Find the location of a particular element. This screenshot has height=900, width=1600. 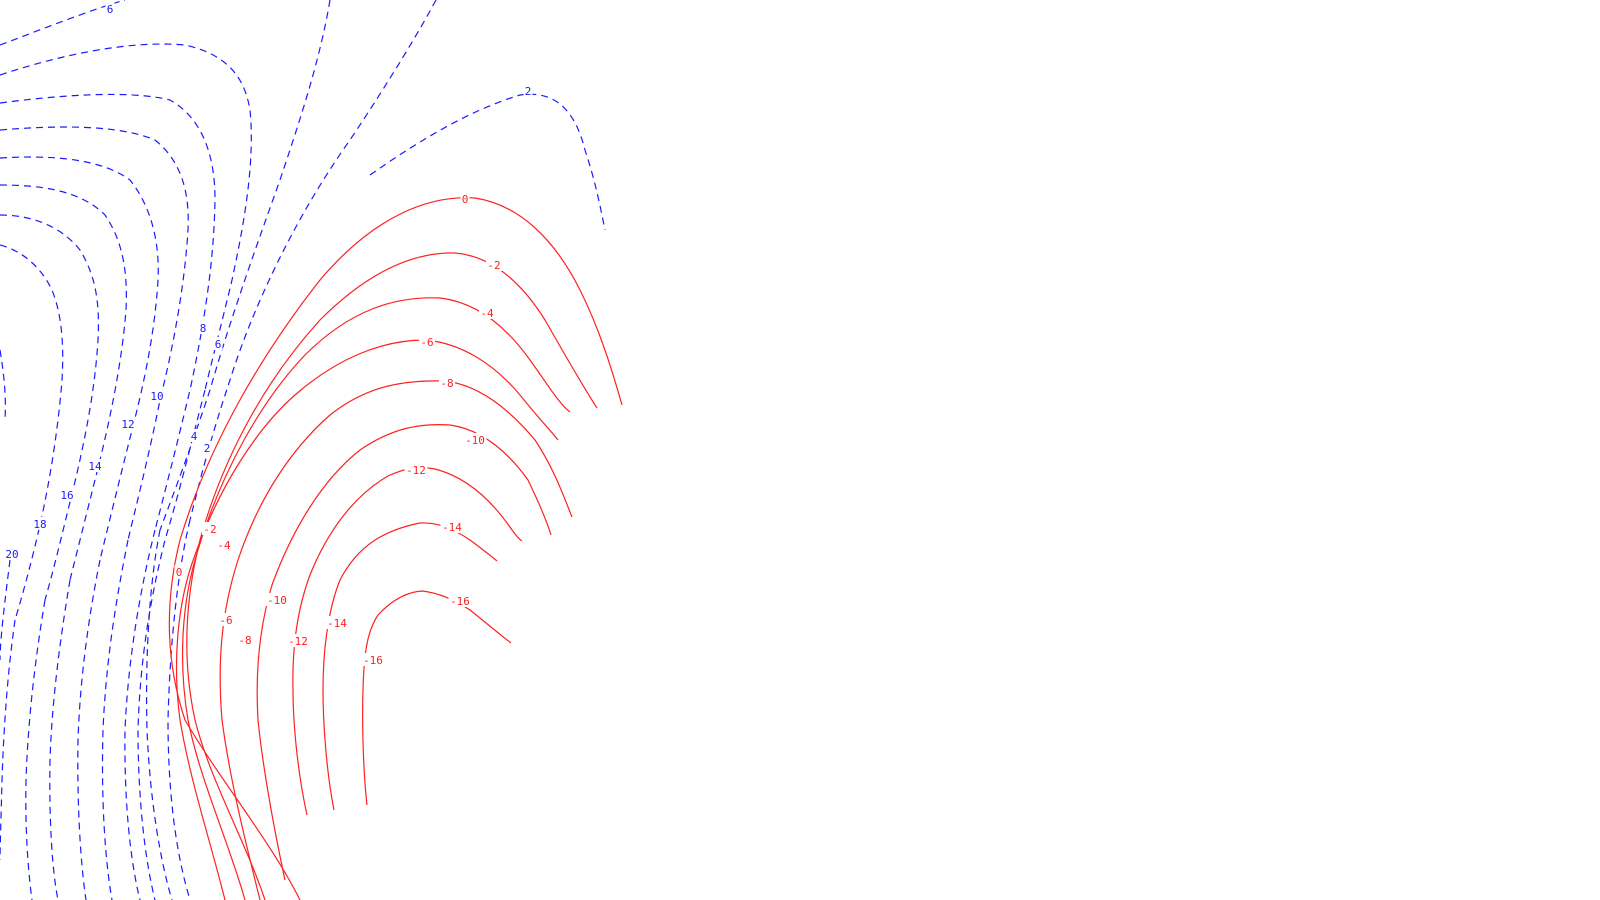

contour-label: 4 is located at coordinates (194, 436).